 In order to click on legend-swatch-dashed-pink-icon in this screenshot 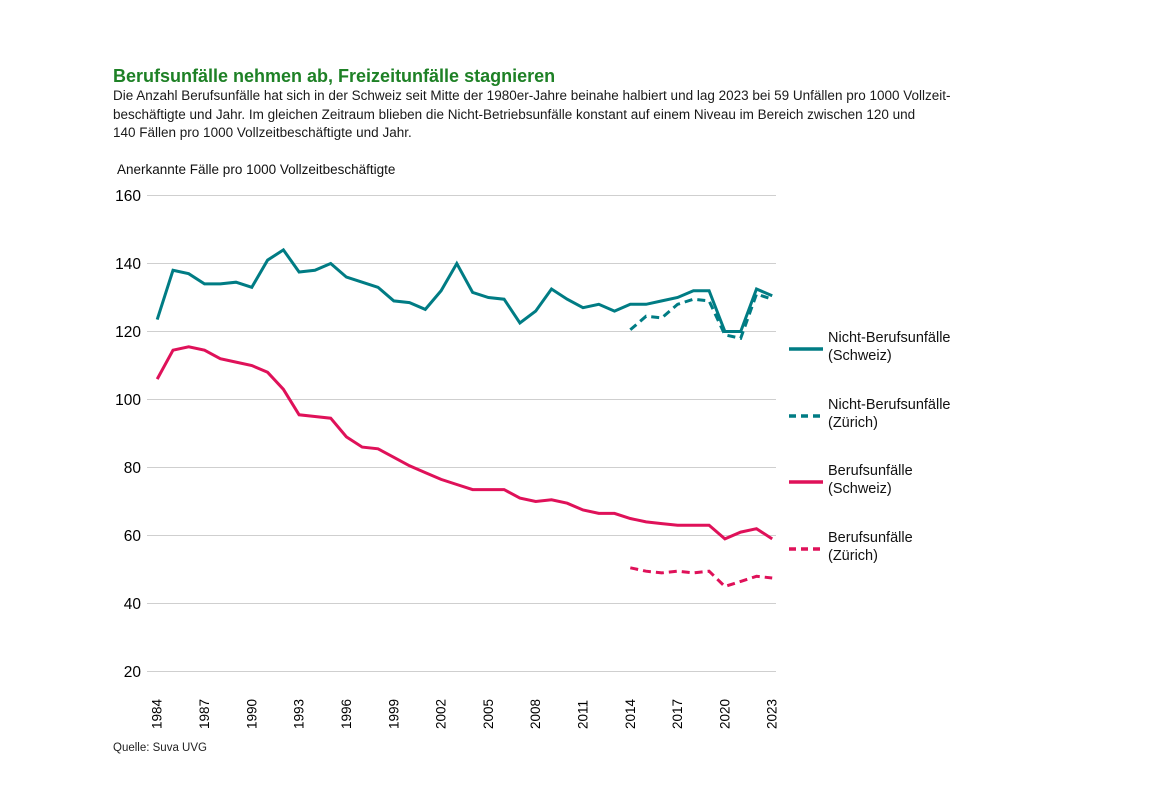, I will do `click(806, 545)`.